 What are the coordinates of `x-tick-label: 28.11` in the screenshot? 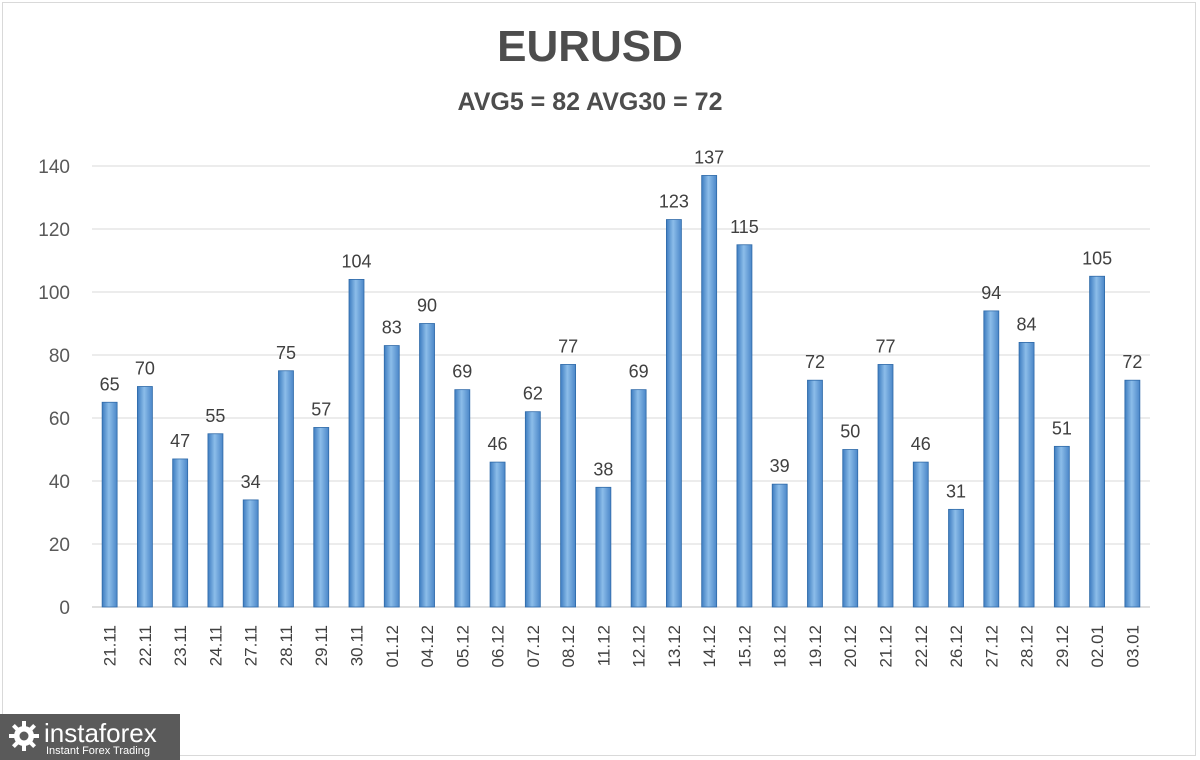 It's located at (286, 645).